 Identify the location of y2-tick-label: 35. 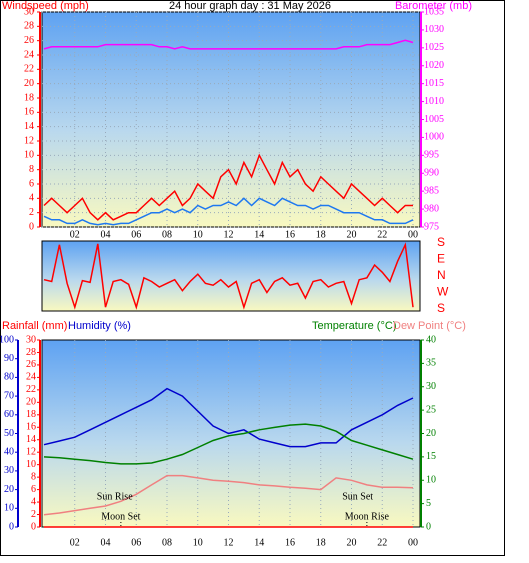
(431, 363).